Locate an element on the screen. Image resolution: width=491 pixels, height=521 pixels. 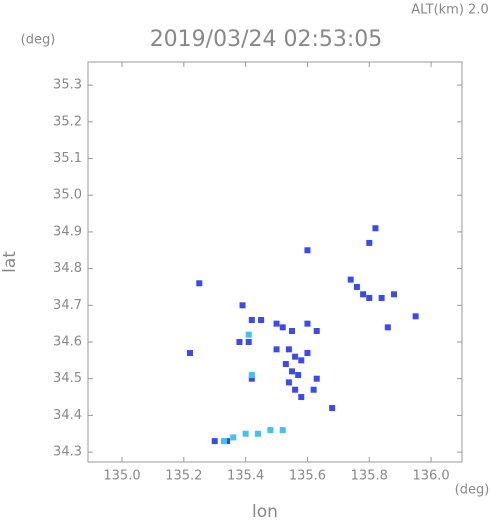
y-tick-label: 34.7 is located at coordinates (67, 305).